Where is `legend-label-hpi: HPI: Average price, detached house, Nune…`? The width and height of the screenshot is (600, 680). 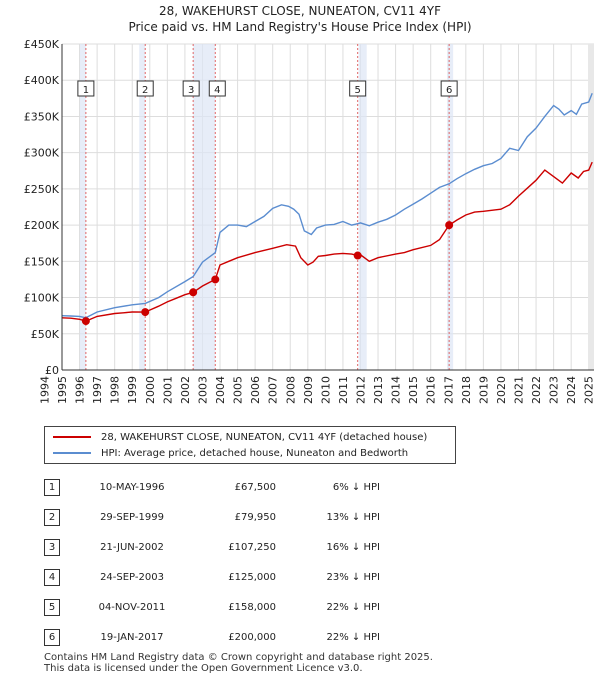
legend-label-hpi: HPI: Average price, detached house, Nune… is located at coordinates (255, 453).